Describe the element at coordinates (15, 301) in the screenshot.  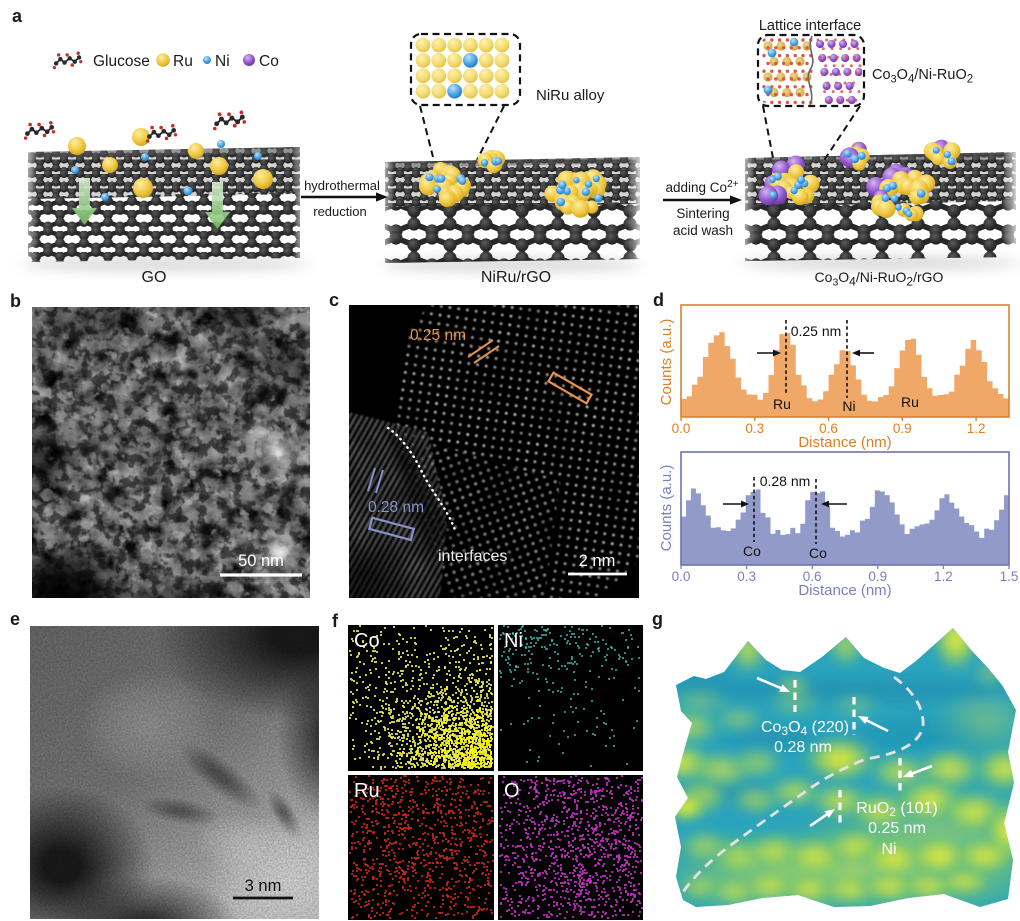
I see `svg-text: b` at that location.